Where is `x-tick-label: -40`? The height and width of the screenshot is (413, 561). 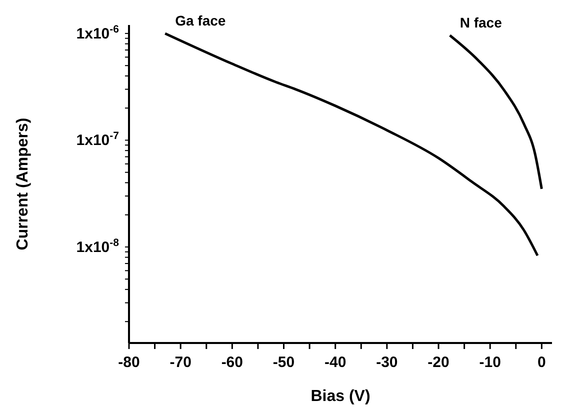 x-tick-label: -40 is located at coordinates (335, 362).